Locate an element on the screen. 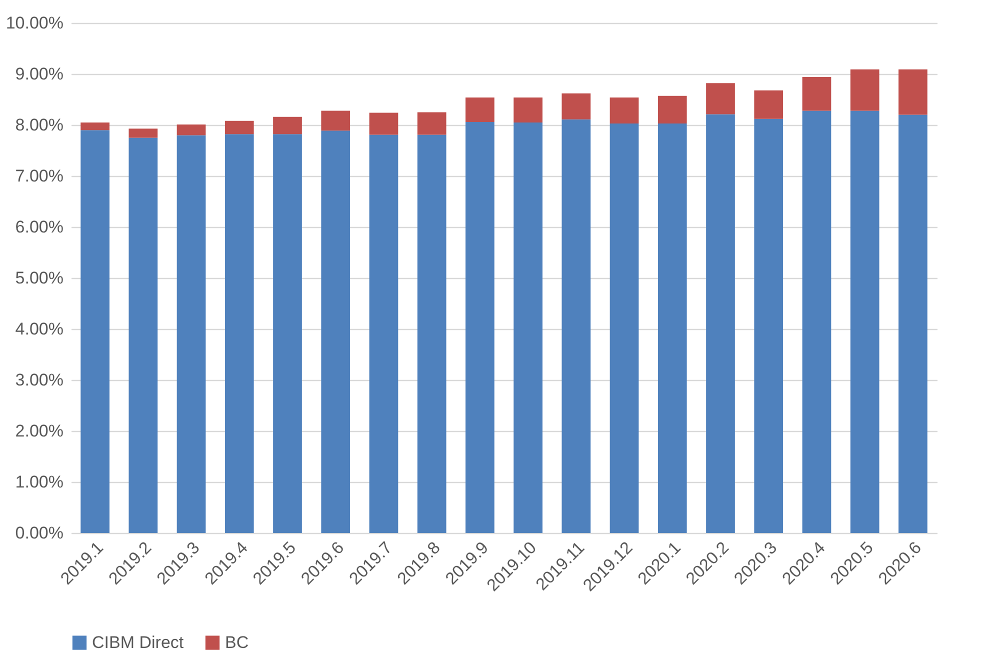  y-tick-label: 4.00% is located at coordinates (39, 329).